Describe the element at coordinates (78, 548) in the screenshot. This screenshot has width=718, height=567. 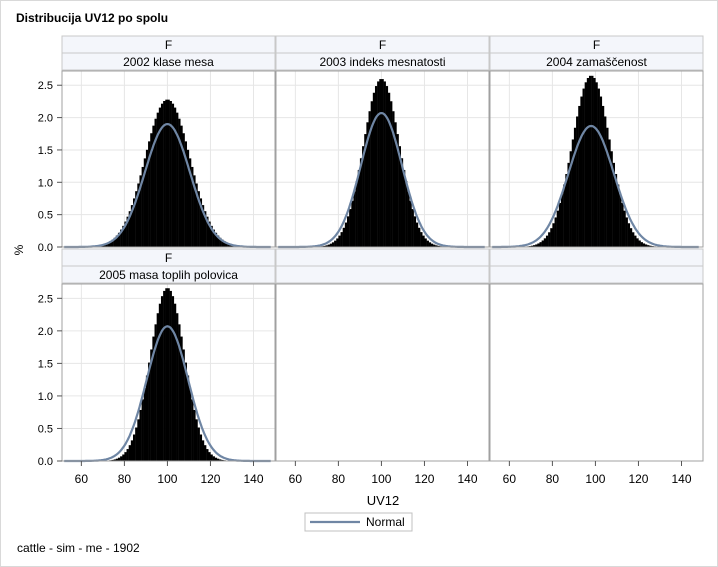
I see `footnote: cattle - sim - me - 1902` at that location.